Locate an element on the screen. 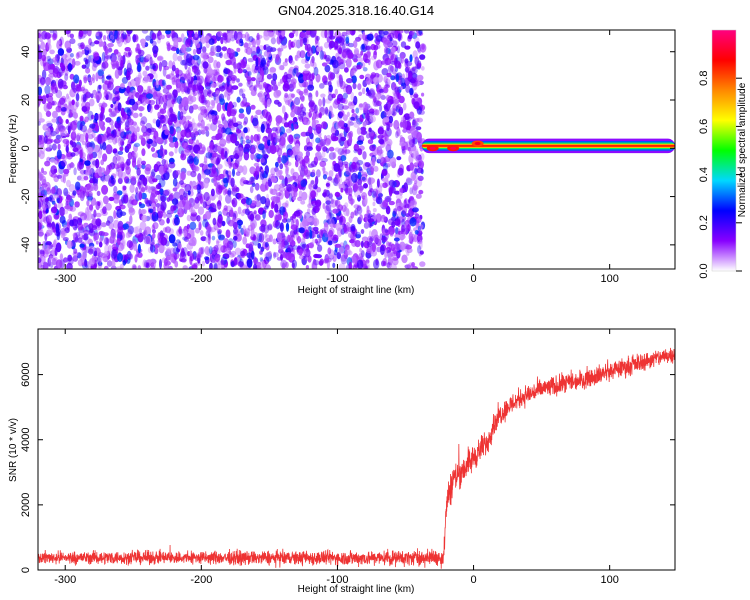 Image resolution: width=750 pixels, height=600 pixels. x-tick-label: -100 is located at coordinates (337, 580).